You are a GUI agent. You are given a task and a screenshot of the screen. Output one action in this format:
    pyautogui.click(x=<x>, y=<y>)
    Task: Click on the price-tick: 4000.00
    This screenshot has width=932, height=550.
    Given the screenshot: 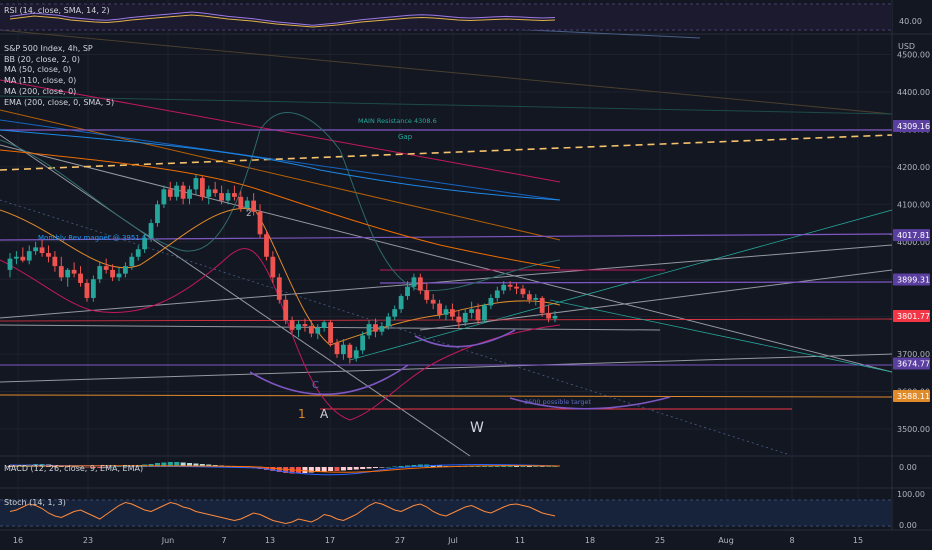 What is the action you would take?
    pyautogui.click(x=913, y=242)
    